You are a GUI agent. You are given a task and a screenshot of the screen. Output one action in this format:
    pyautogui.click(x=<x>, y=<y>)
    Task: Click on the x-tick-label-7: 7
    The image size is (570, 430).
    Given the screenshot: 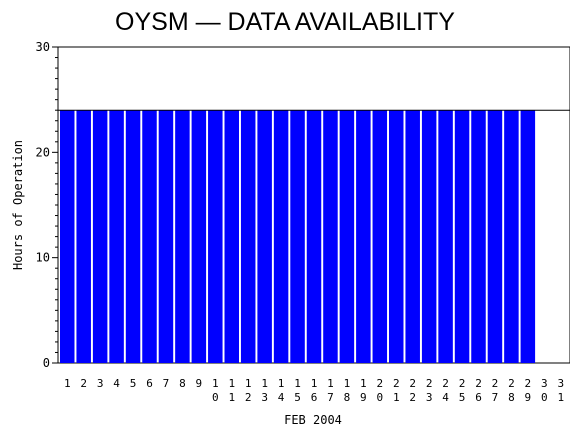 What is the action you would take?
    pyautogui.click(x=166, y=383)
    